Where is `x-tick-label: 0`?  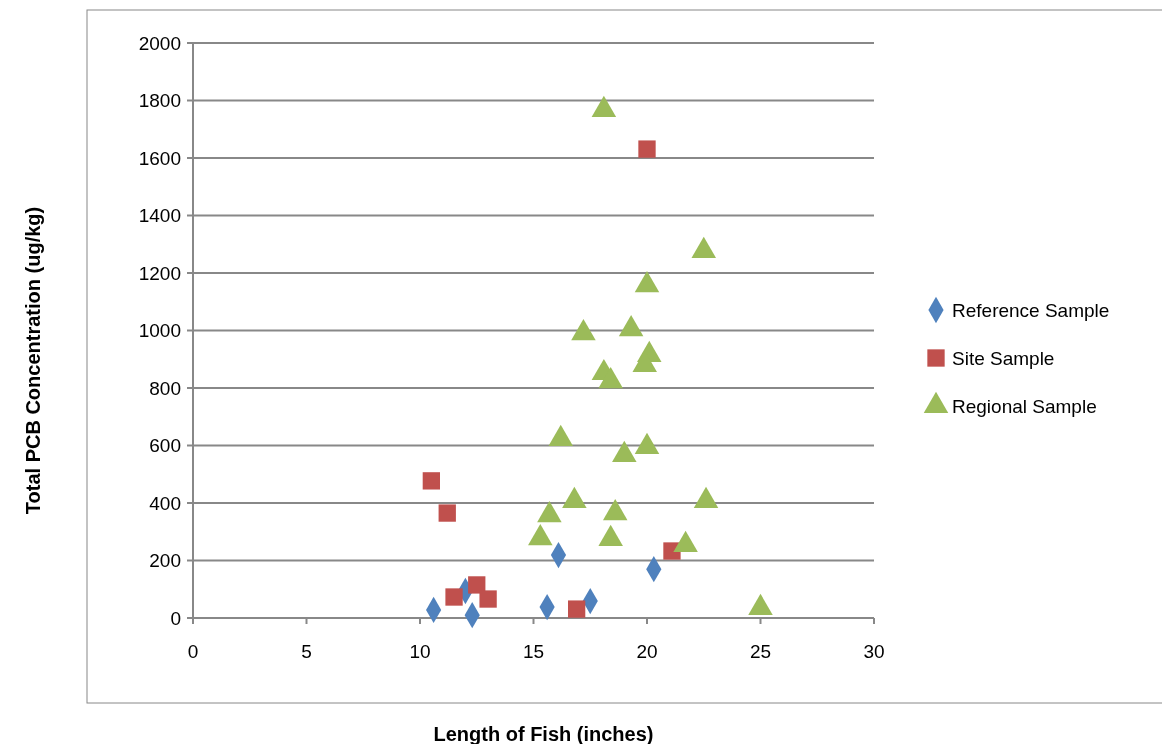 x-tick-label: 0 is located at coordinates (193, 651).